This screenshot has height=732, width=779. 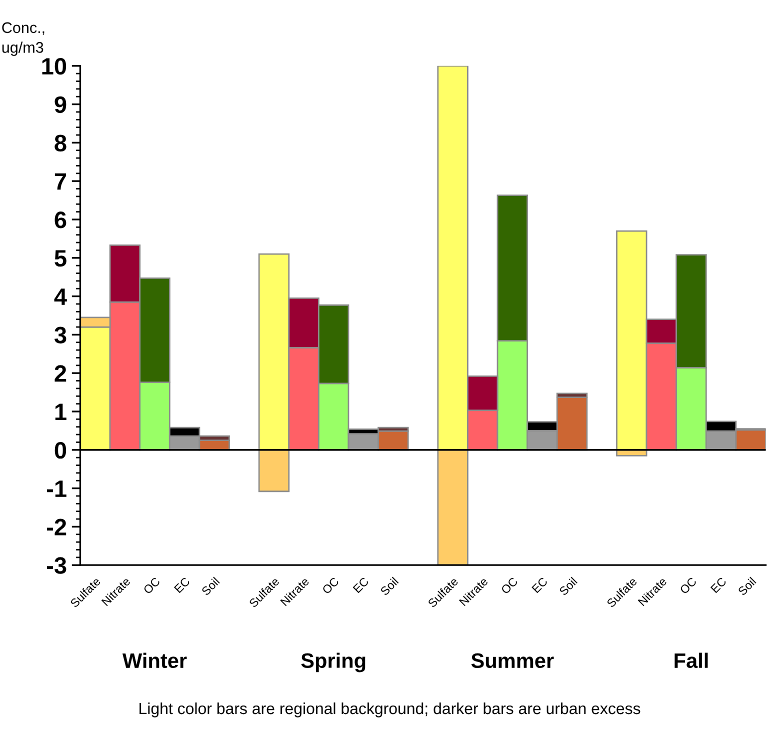 What do you see at coordinates (390, 710) in the screenshot?
I see `text: Light color bars are regional background; darker bars are urban excess` at bounding box center [390, 710].